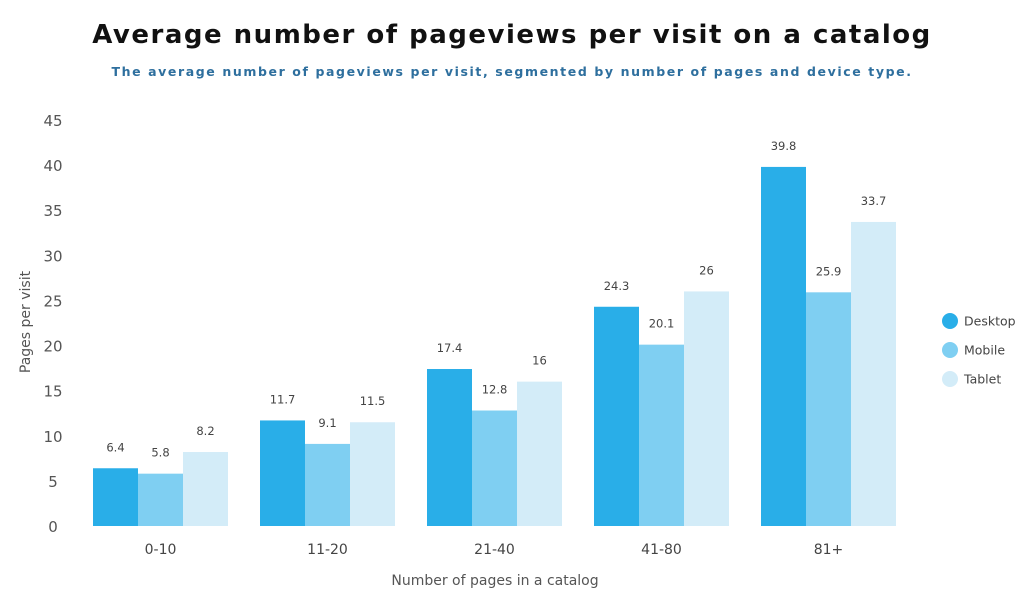  What do you see at coordinates (161, 550) in the screenshot?
I see `x-tick-label: 0-10` at bounding box center [161, 550].